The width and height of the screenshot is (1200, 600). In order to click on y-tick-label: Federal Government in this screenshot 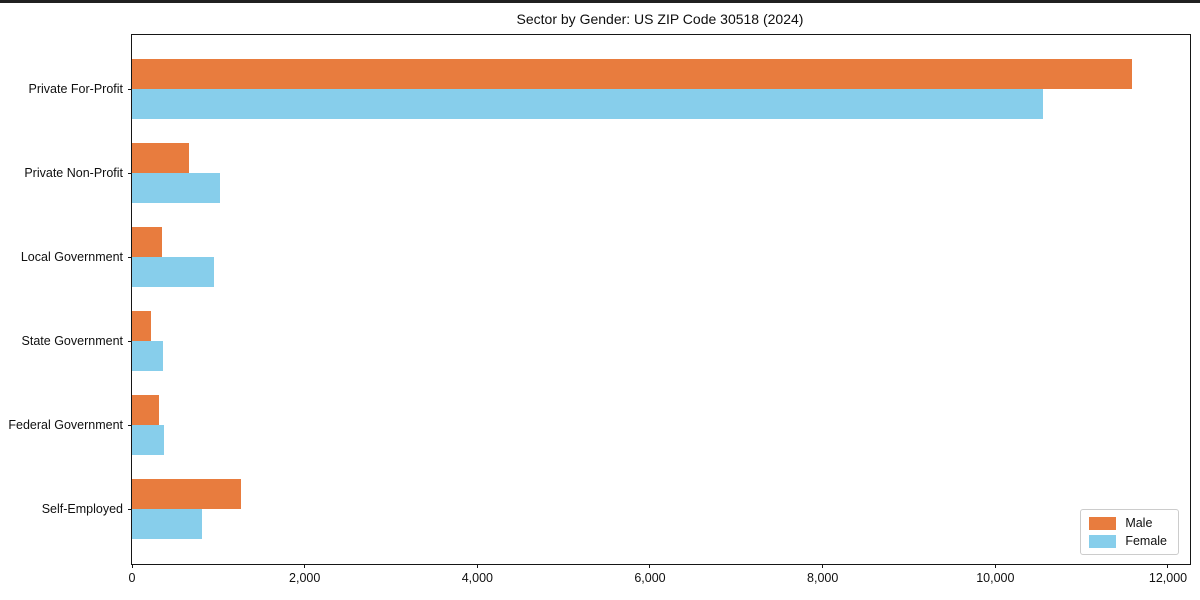, I will do `click(65, 425)`.